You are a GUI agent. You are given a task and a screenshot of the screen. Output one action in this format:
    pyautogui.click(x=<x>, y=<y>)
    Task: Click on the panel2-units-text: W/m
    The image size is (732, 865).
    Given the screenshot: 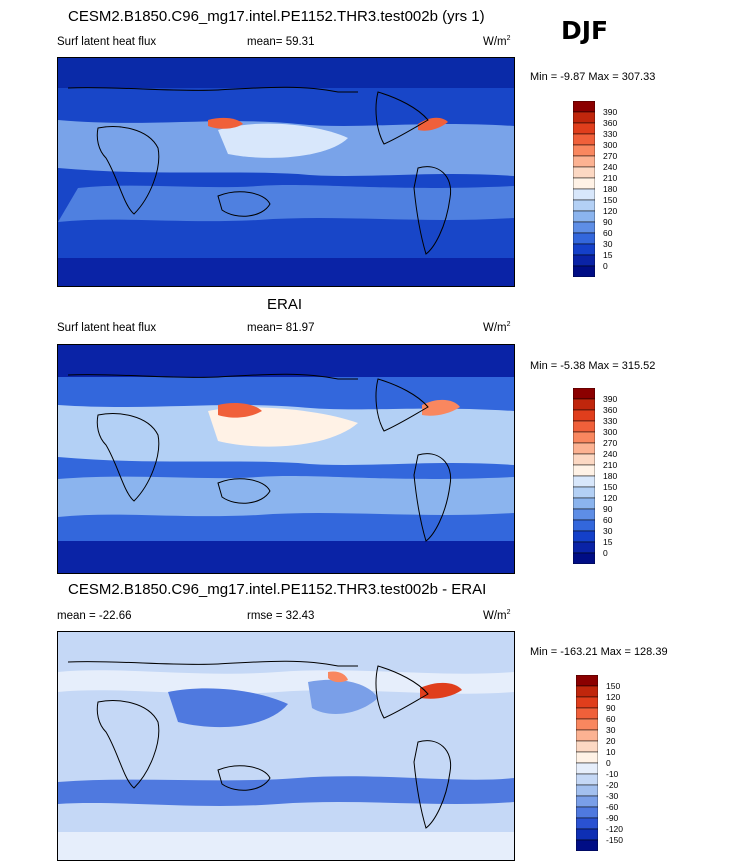 What is the action you would take?
    pyautogui.click(x=495, y=327)
    